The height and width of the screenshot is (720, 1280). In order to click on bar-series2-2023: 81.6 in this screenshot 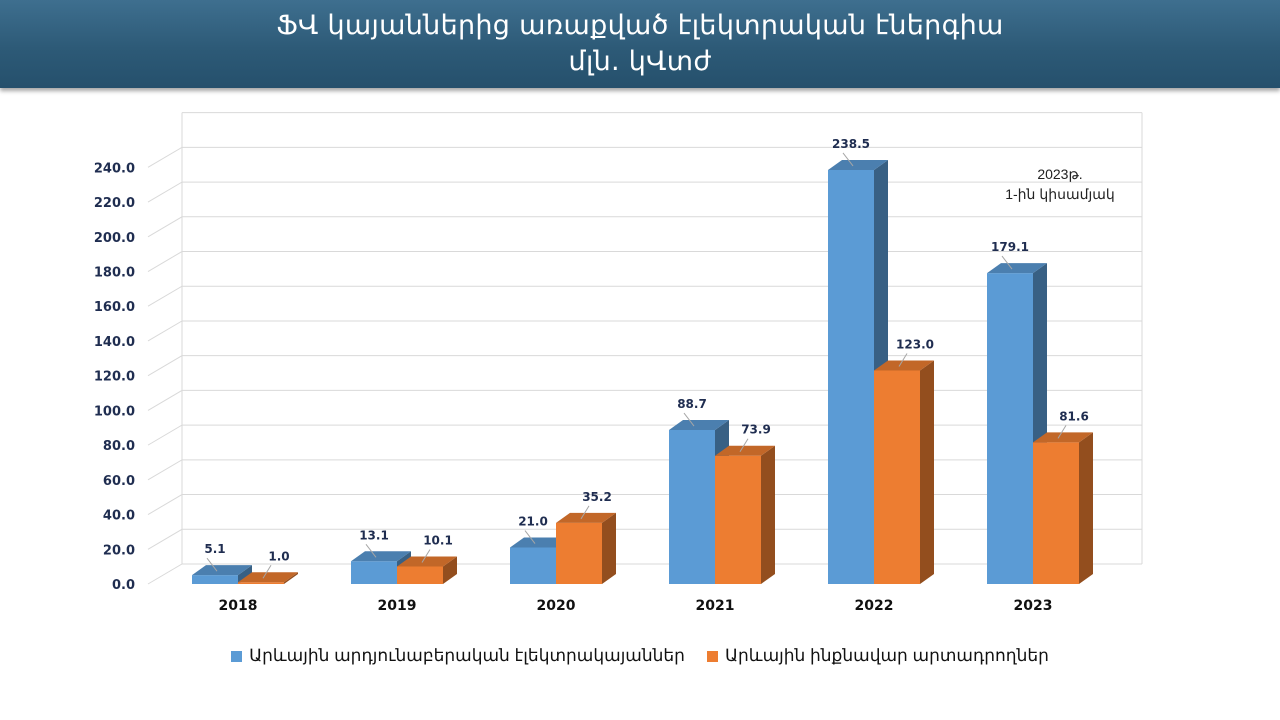, I will do `click(1063, 496)`.